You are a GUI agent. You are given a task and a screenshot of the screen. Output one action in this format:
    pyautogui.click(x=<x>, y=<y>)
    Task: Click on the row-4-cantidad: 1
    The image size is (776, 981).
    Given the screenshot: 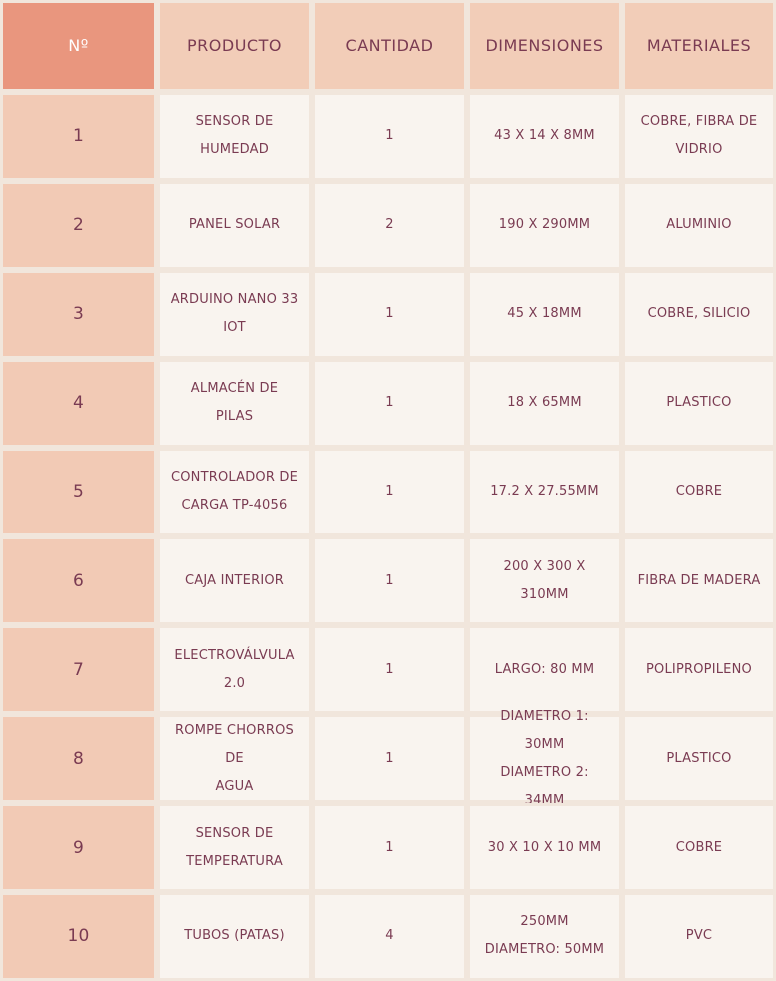 What is the action you would take?
    pyautogui.click(x=389, y=403)
    